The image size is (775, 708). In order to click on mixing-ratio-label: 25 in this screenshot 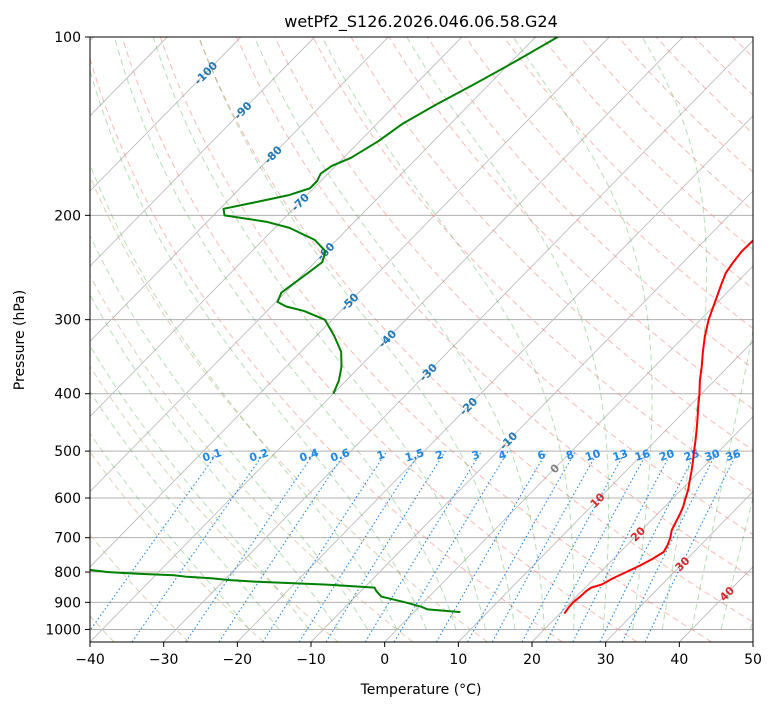, I will do `click(691, 455)`.